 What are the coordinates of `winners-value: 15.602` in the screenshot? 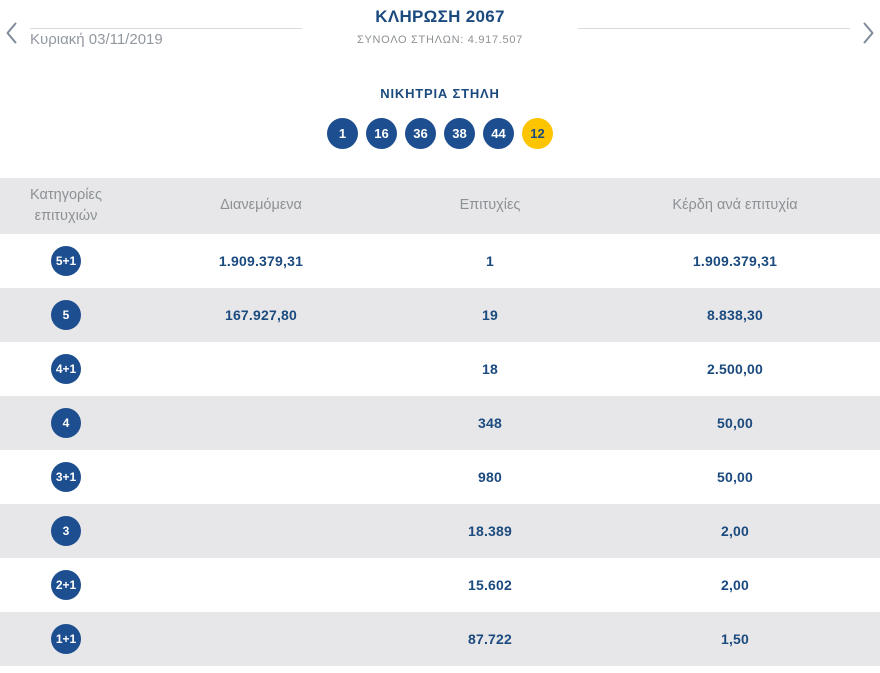 It's located at (490, 585).